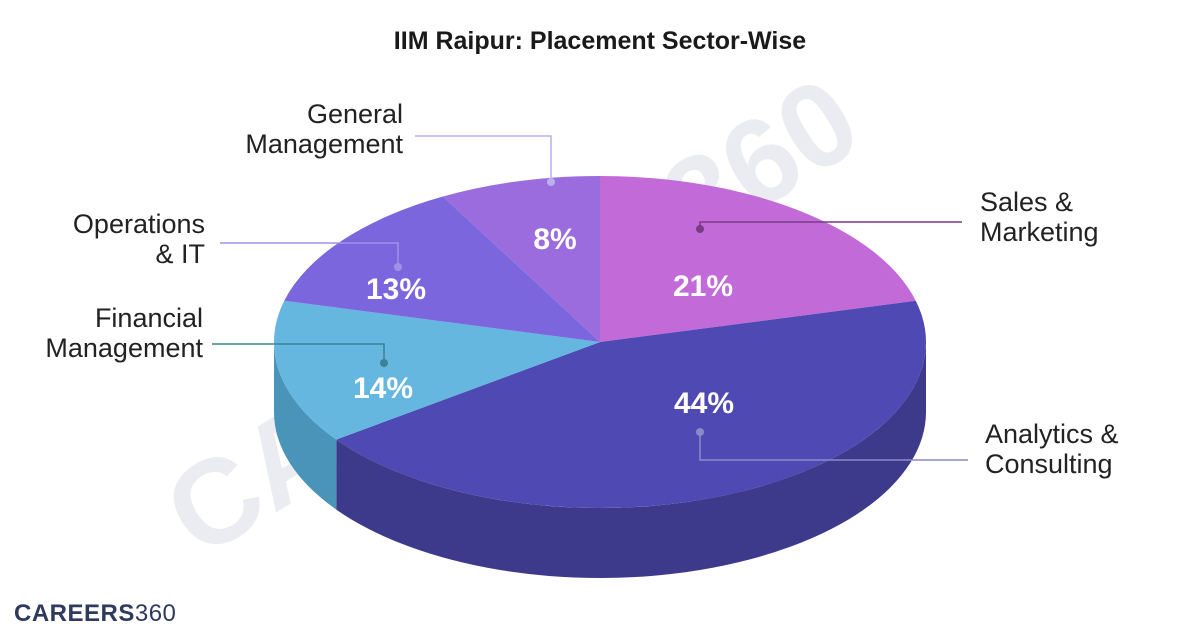 The width and height of the screenshot is (1200, 639). I want to click on data-label-0: 21%, so click(703, 286).